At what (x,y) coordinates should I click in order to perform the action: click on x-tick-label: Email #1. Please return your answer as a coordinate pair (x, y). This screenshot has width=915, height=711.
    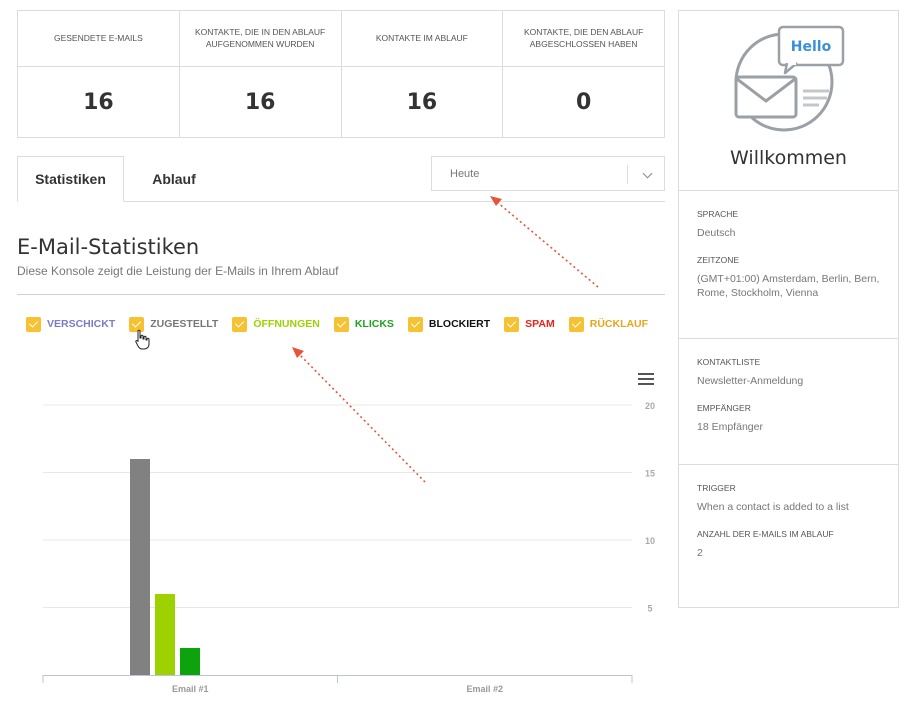
    Looking at the image, I should click on (190, 689).